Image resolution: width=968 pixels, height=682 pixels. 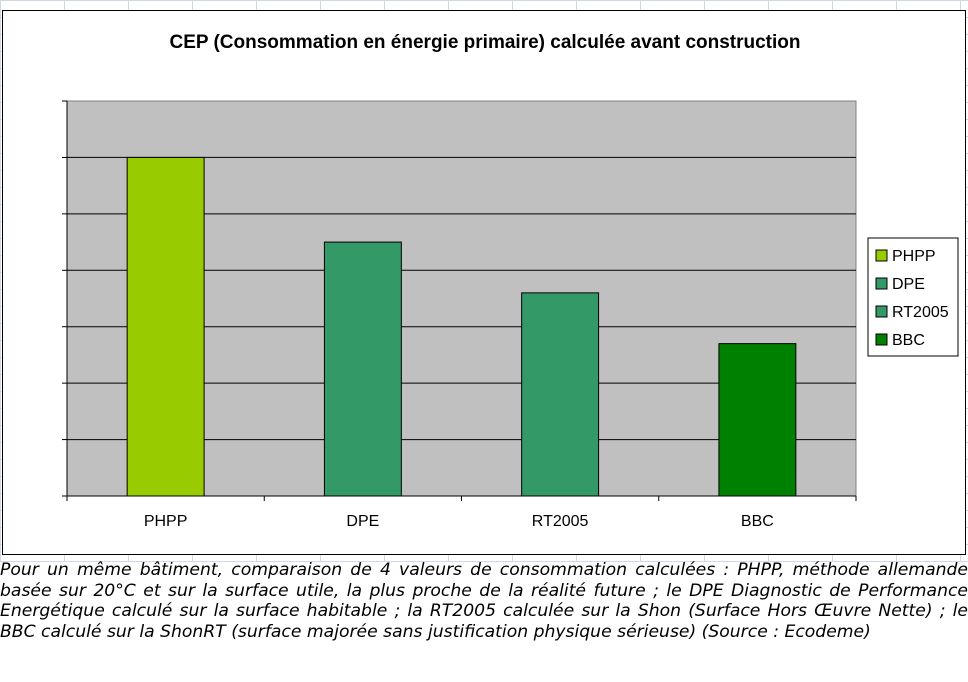 What do you see at coordinates (908, 340) in the screenshot?
I see `legend-label: BBC` at bounding box center [908, 340].